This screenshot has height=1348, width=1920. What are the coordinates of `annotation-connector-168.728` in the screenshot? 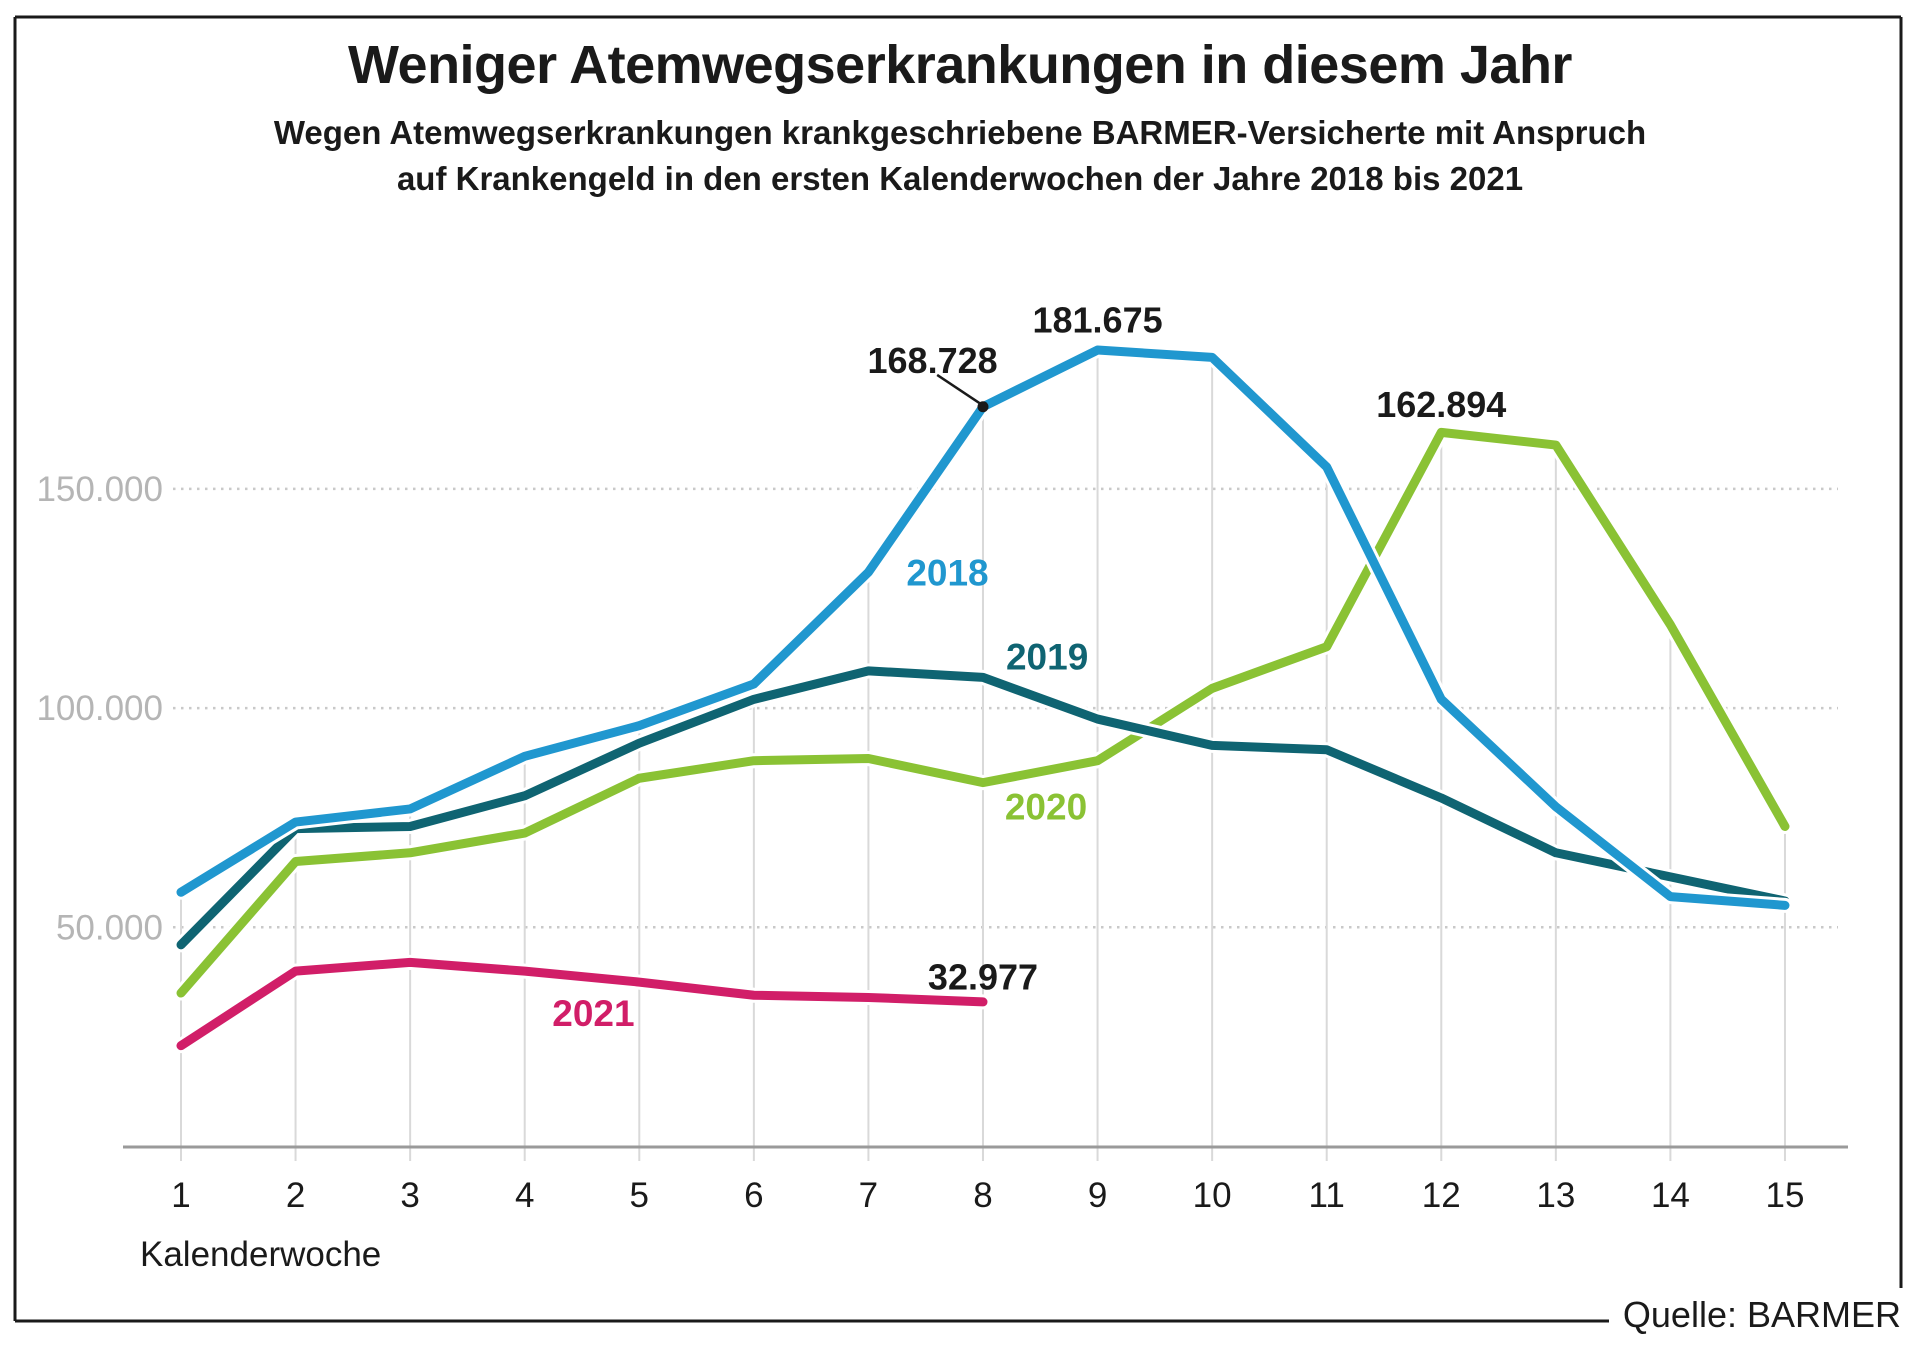 It's located at (959, 389).